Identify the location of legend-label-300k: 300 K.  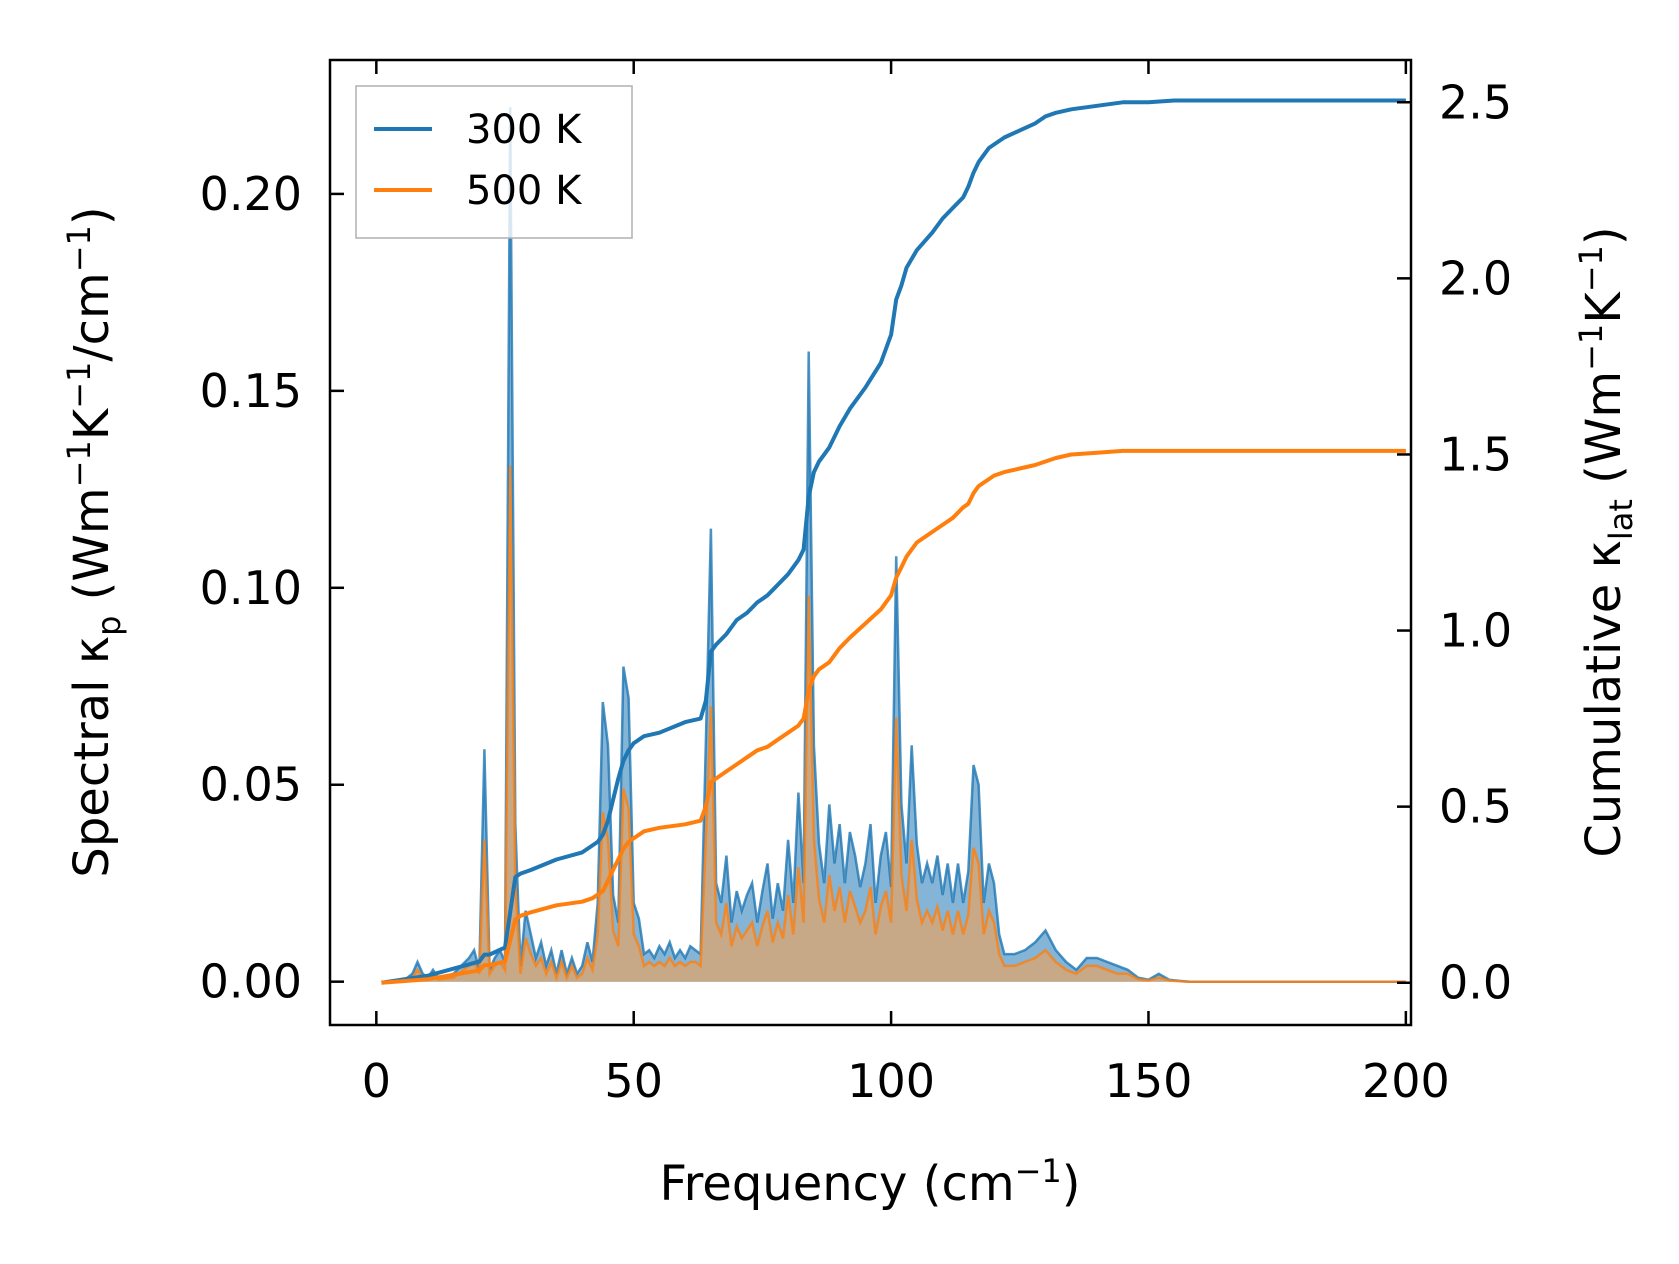
(524, 130).